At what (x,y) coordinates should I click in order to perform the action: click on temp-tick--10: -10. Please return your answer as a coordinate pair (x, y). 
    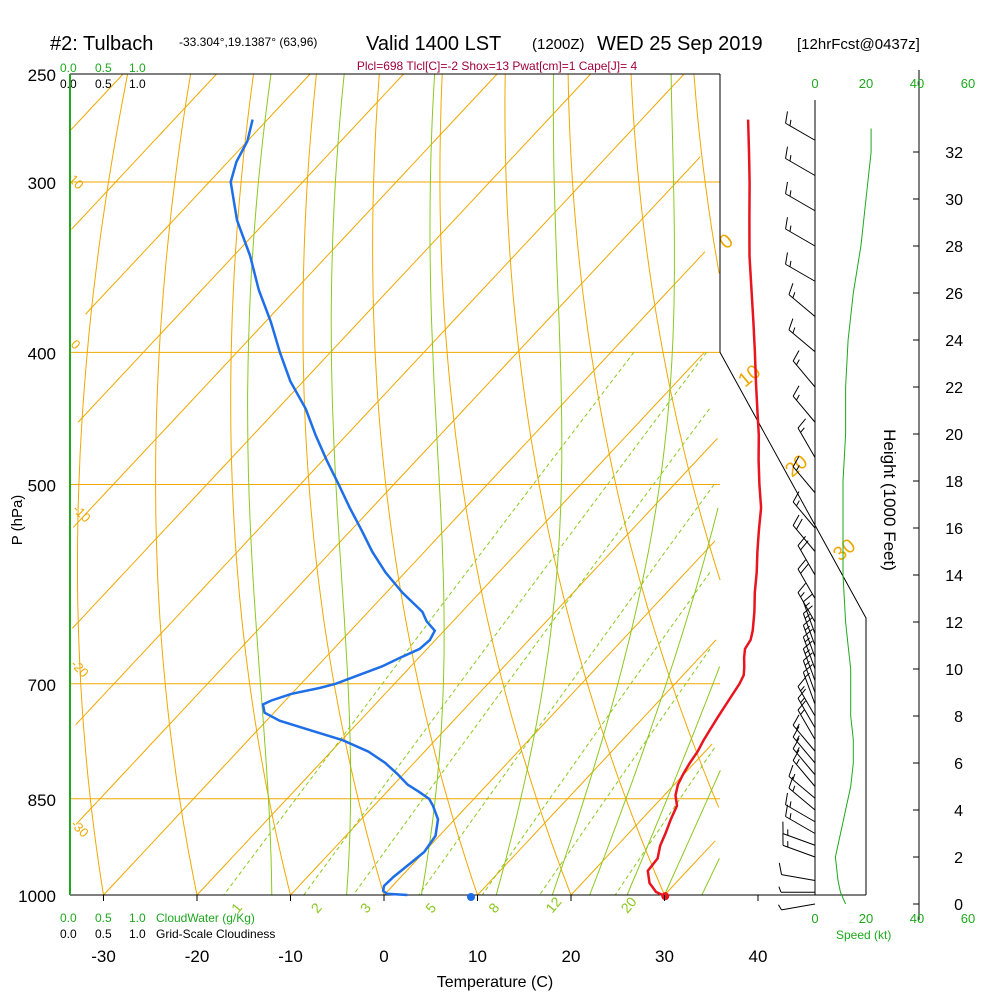
    Looking at the image, I should click on (290, 956).